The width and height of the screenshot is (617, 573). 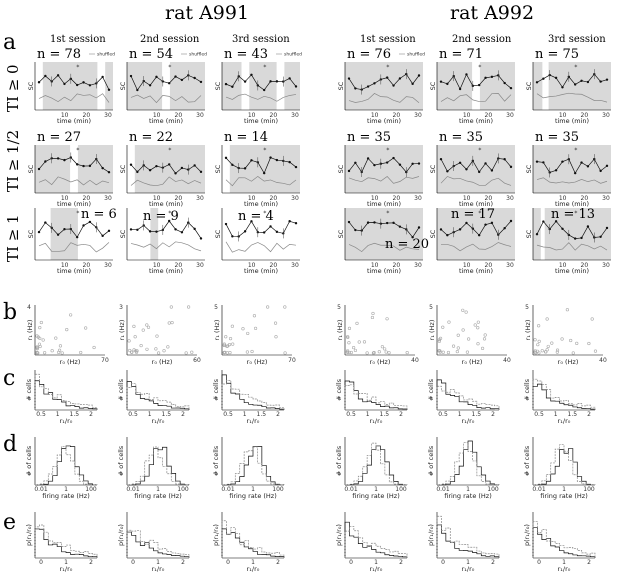 What do you see at coordinates (293, 55) in the screenshot?
I see `legend-shuffled: shuffled` at bounding box center [293, 55].